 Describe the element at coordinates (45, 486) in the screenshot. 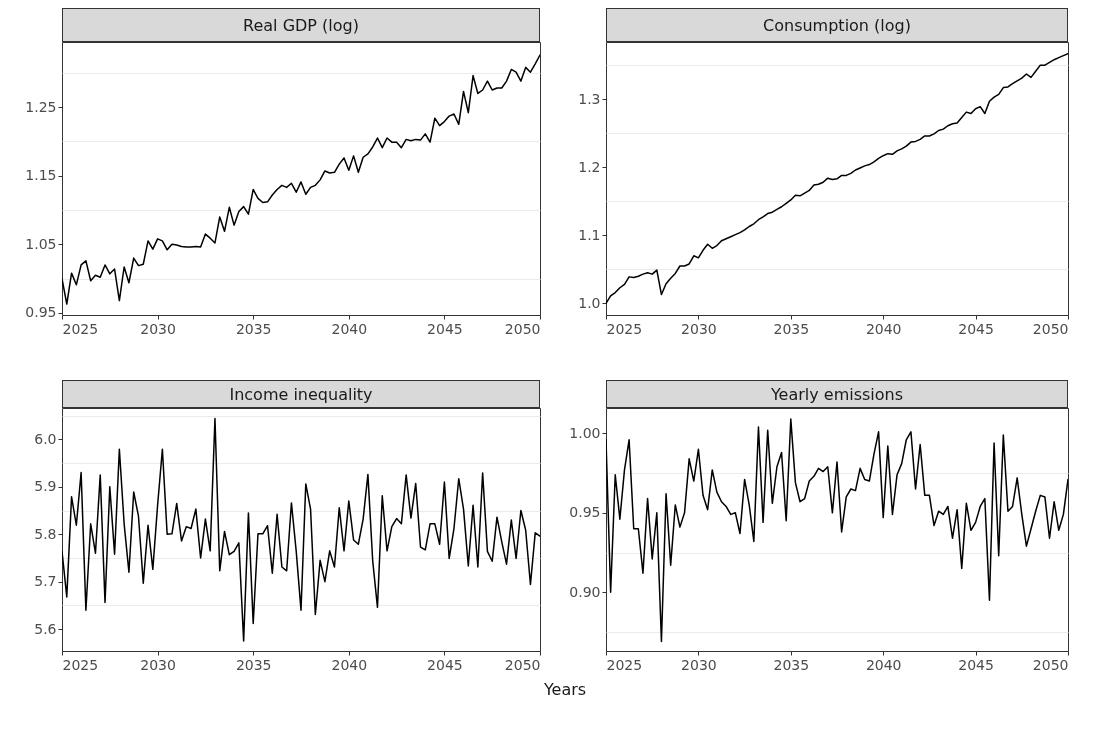

I see `y-tick-label: 5.9` at that location.